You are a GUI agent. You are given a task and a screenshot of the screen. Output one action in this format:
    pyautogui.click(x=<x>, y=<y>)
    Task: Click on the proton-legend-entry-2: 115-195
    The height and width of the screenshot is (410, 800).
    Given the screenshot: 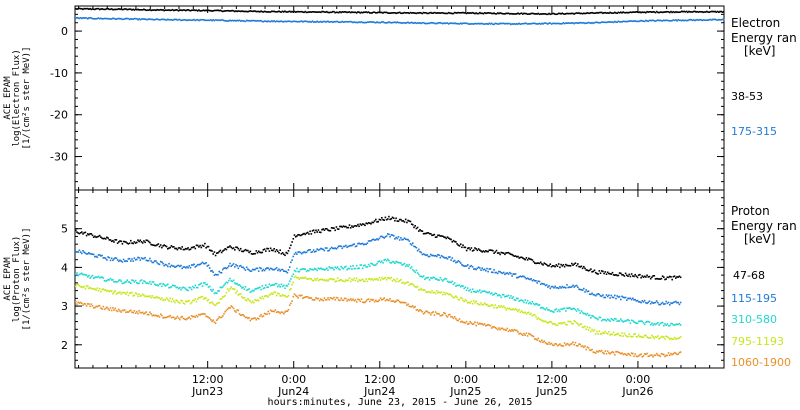 What is the action you would take?
    pyautogui.click(x=754, y=298)
    